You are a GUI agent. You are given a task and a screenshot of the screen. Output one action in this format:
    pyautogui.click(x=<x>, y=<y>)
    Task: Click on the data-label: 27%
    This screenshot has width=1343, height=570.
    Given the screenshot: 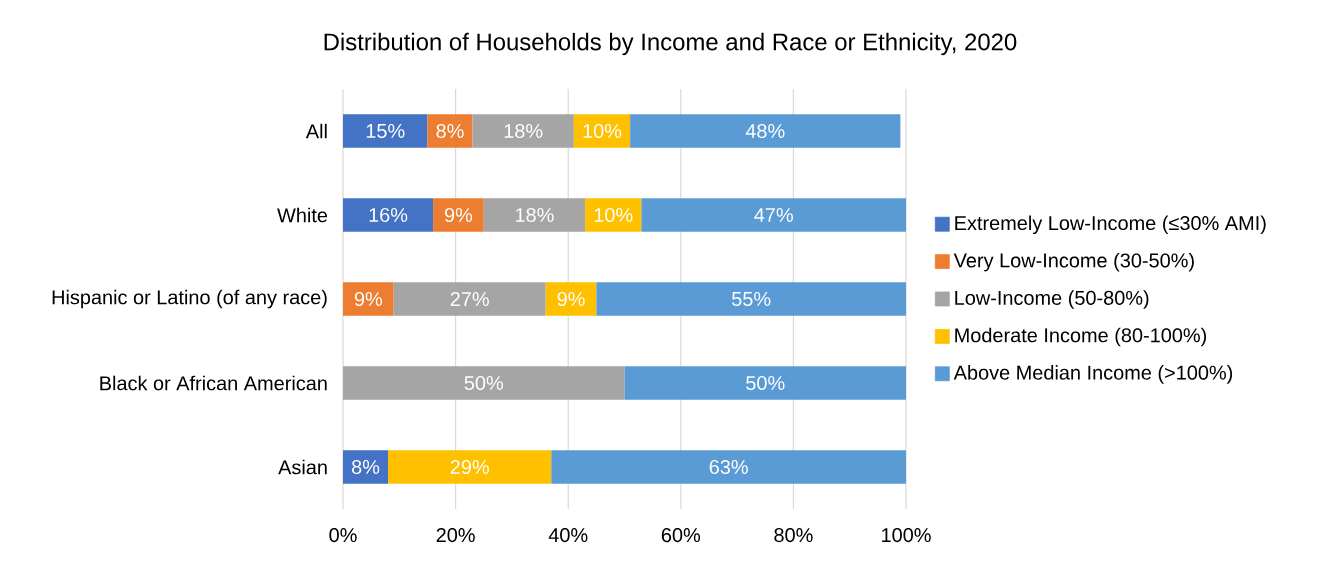 What is the action you would take?
    pyautogui.click(x=469, y=299)
    